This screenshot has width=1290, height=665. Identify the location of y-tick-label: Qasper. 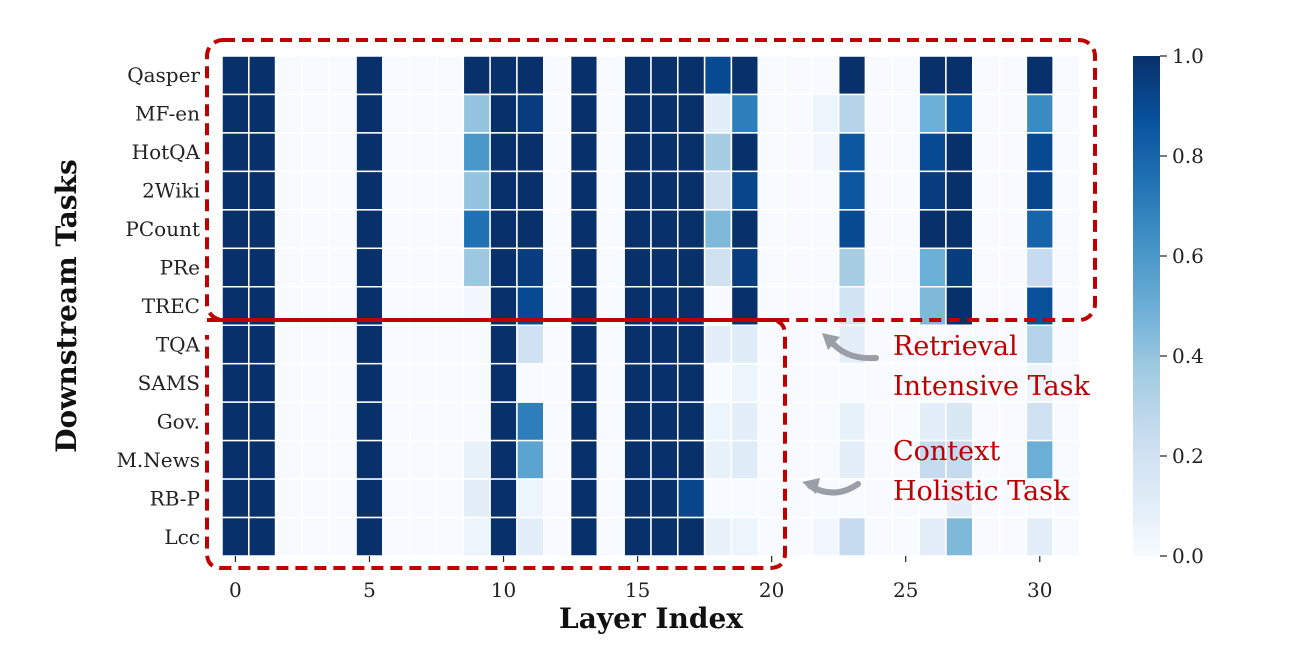
(163, 75).